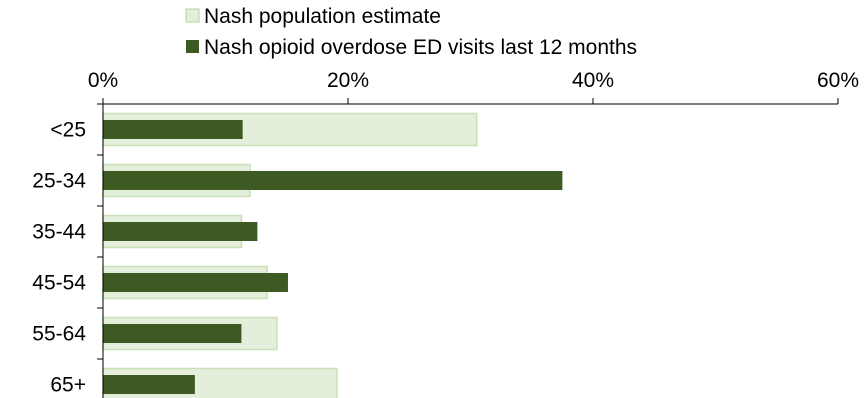 The height and width of the screenshot is (398, 866). What do you see at coordinates (322, 16) in the screenshot?
I see `legend-label-population: Nash population estimate` at bounding box center [322, 16].